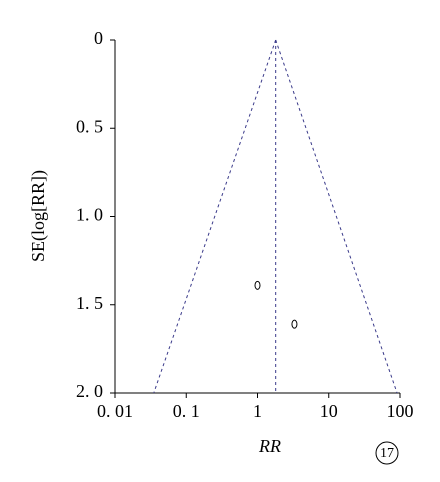  What do you see at coordinates (98, 38) in the screenshot?
I see `y-tick-label: 0` at bounding box center [98, 38].